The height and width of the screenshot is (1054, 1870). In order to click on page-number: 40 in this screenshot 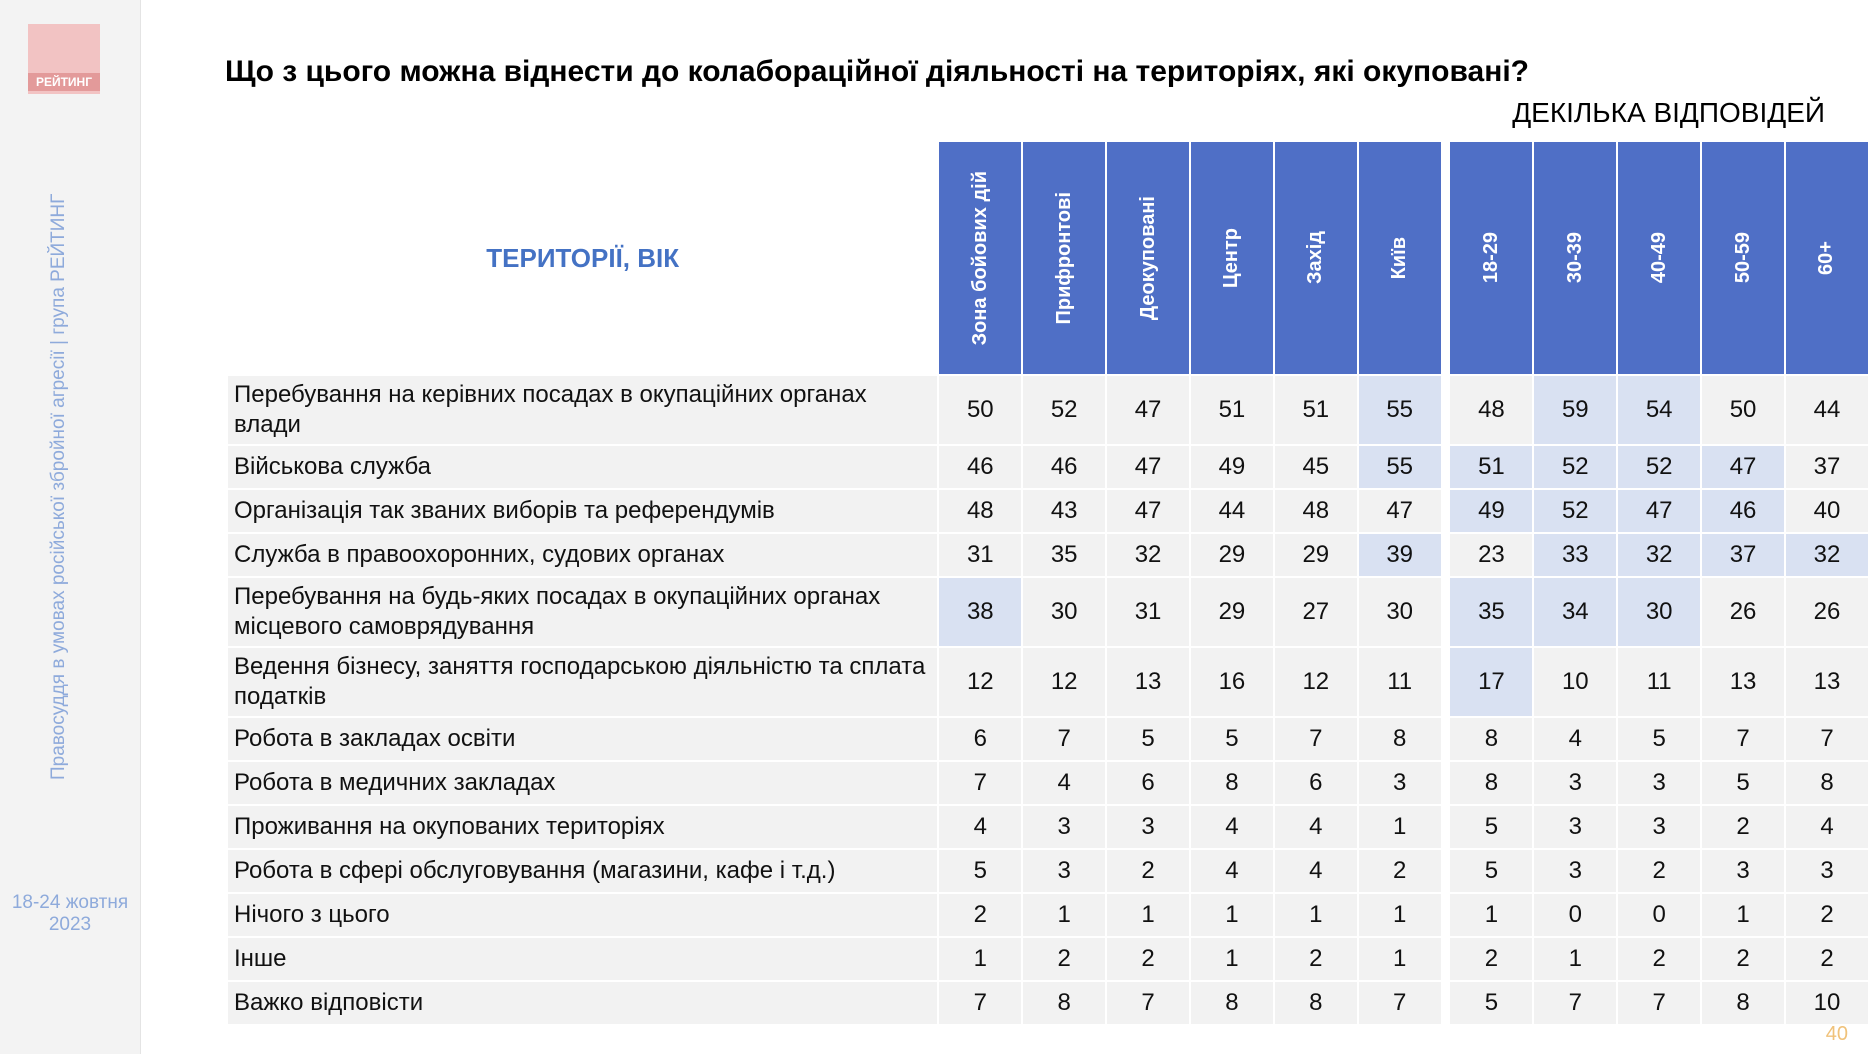, I will do `click(1836, 1034)`.